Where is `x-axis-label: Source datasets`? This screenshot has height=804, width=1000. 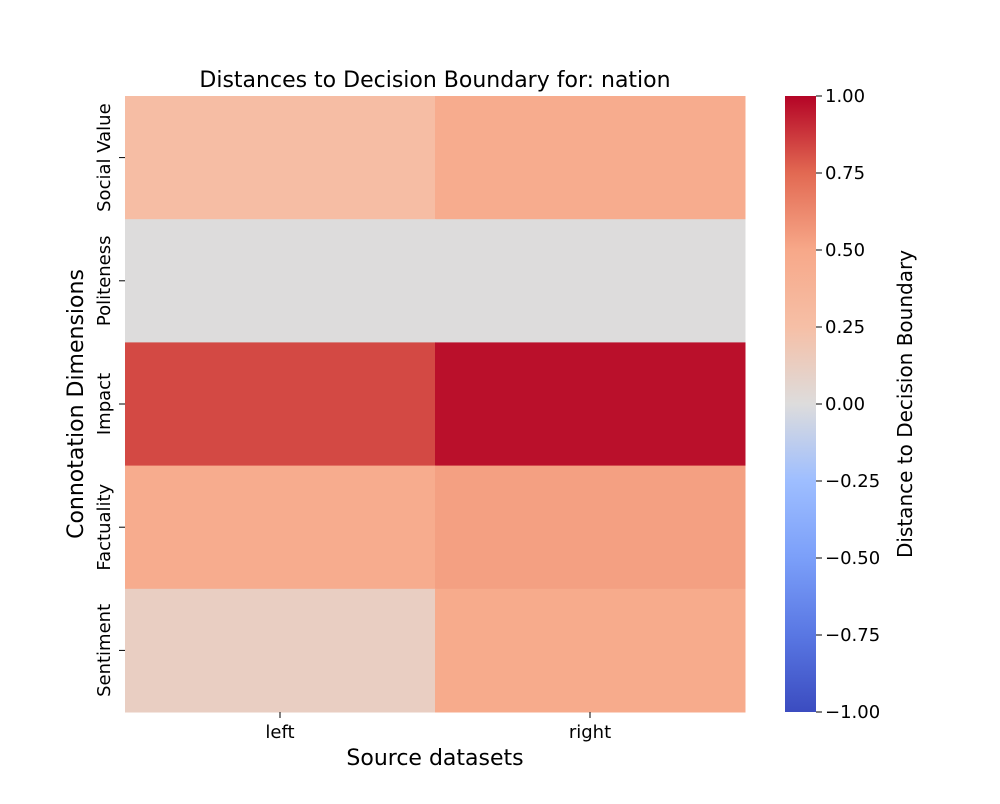
x-axis-label: Source datasets is located at coordinates (434, 758).